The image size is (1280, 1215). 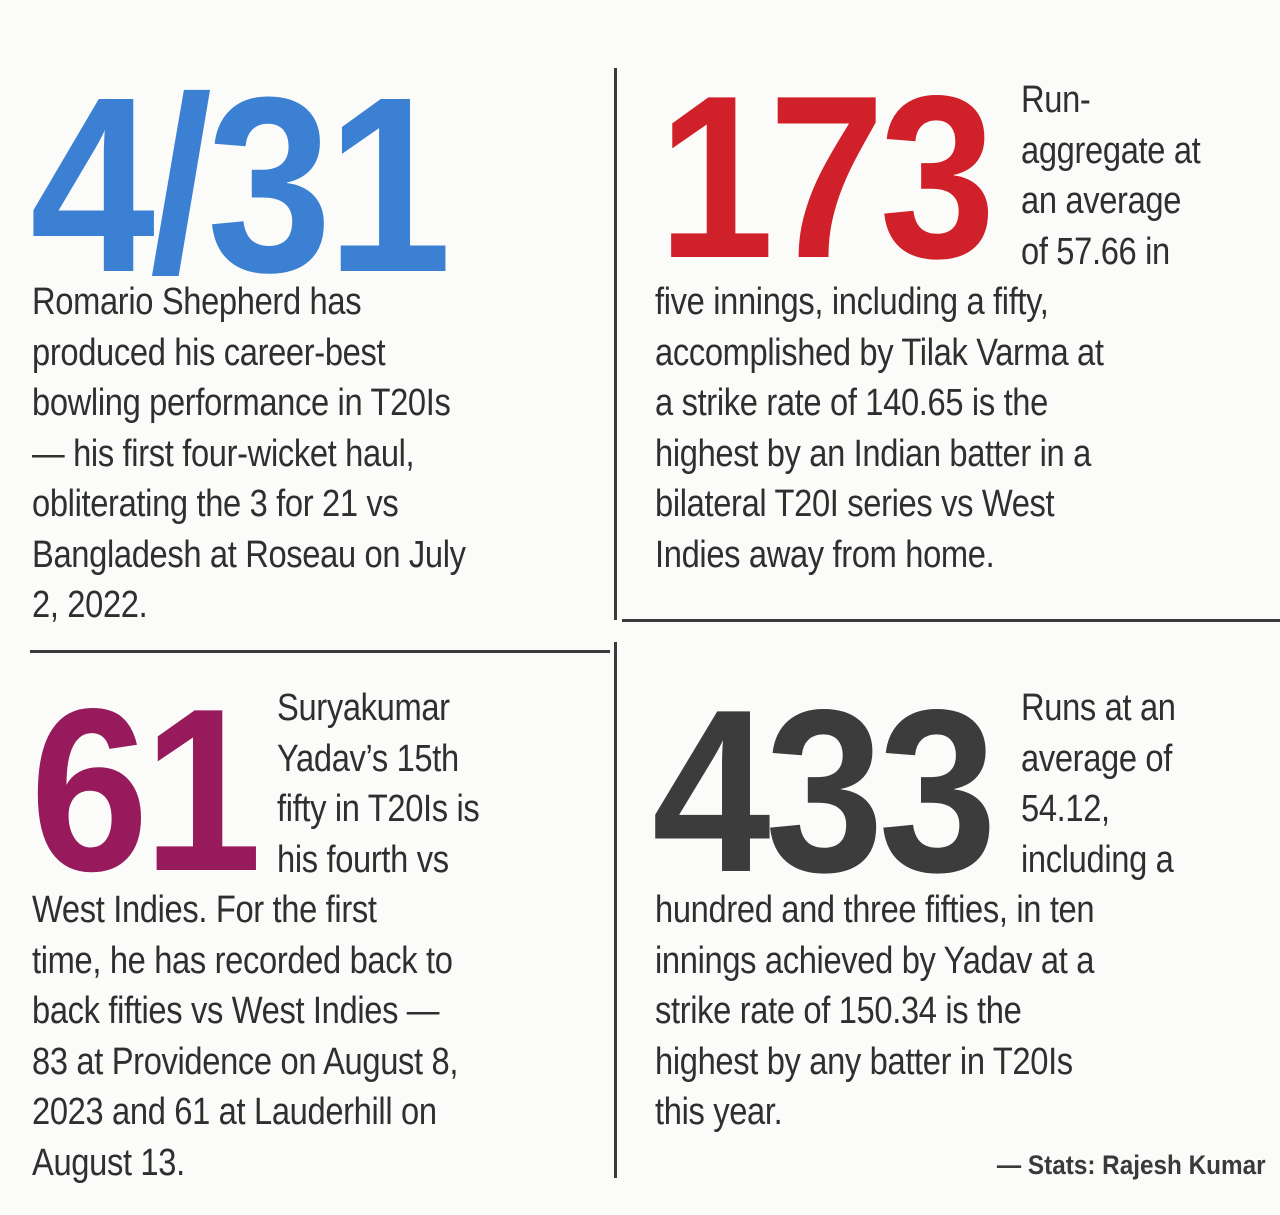 What do you see at coordinates (209, 352) in the screenshot?
I see `text-line: produced his career-best` at bounding box center [209, 352].